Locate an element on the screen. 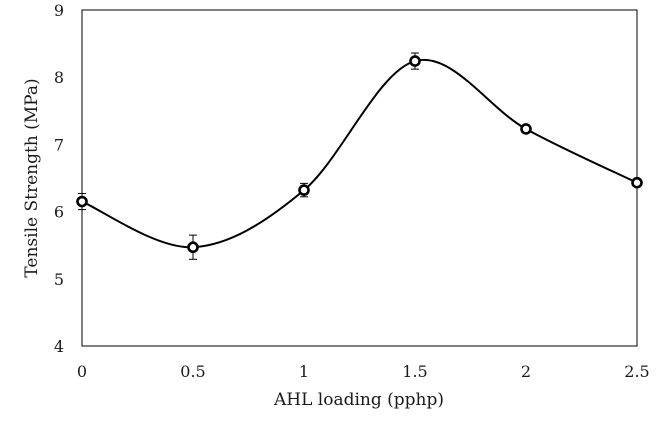 The width and height of the screenshot is (671, 428). x-tick-label: 0 is located at coordinates (82, 371).